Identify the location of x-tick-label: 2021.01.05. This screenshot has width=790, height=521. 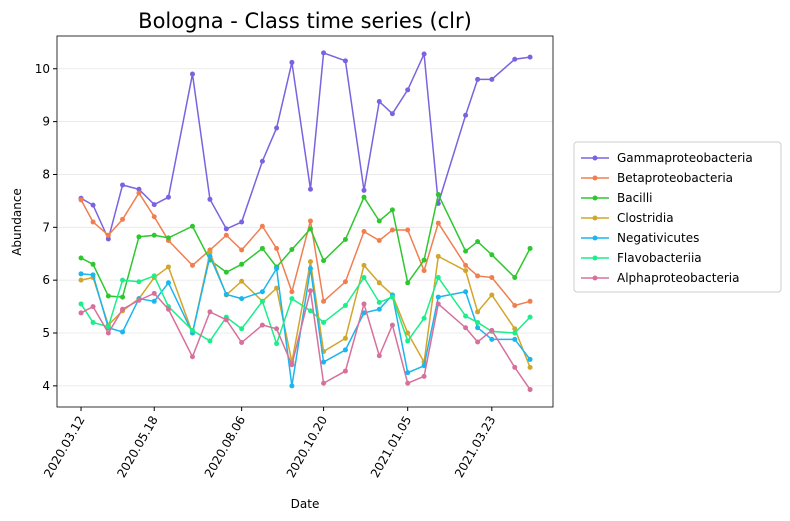
(391, 447).